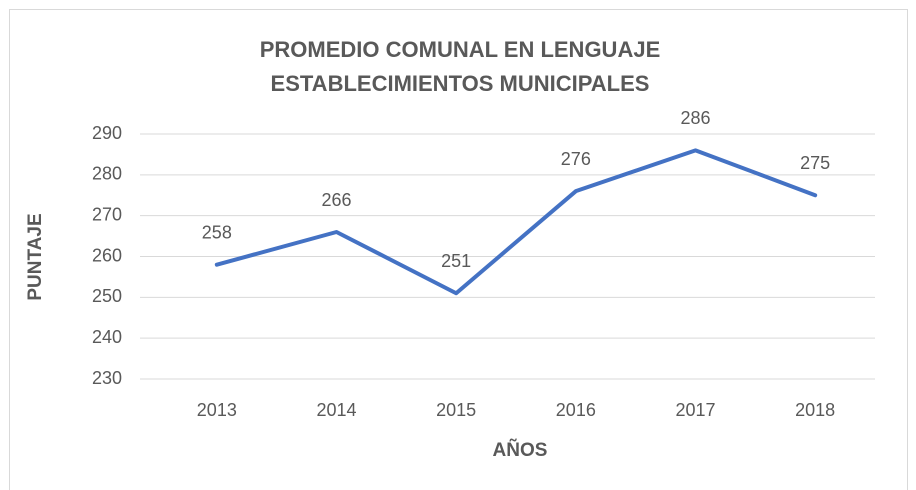 This screenshot has width=916, height=490. What do you see at coordinates (695, 118) in the screenshot?
I see `data-label: 286` at bounding box center [695, 118].